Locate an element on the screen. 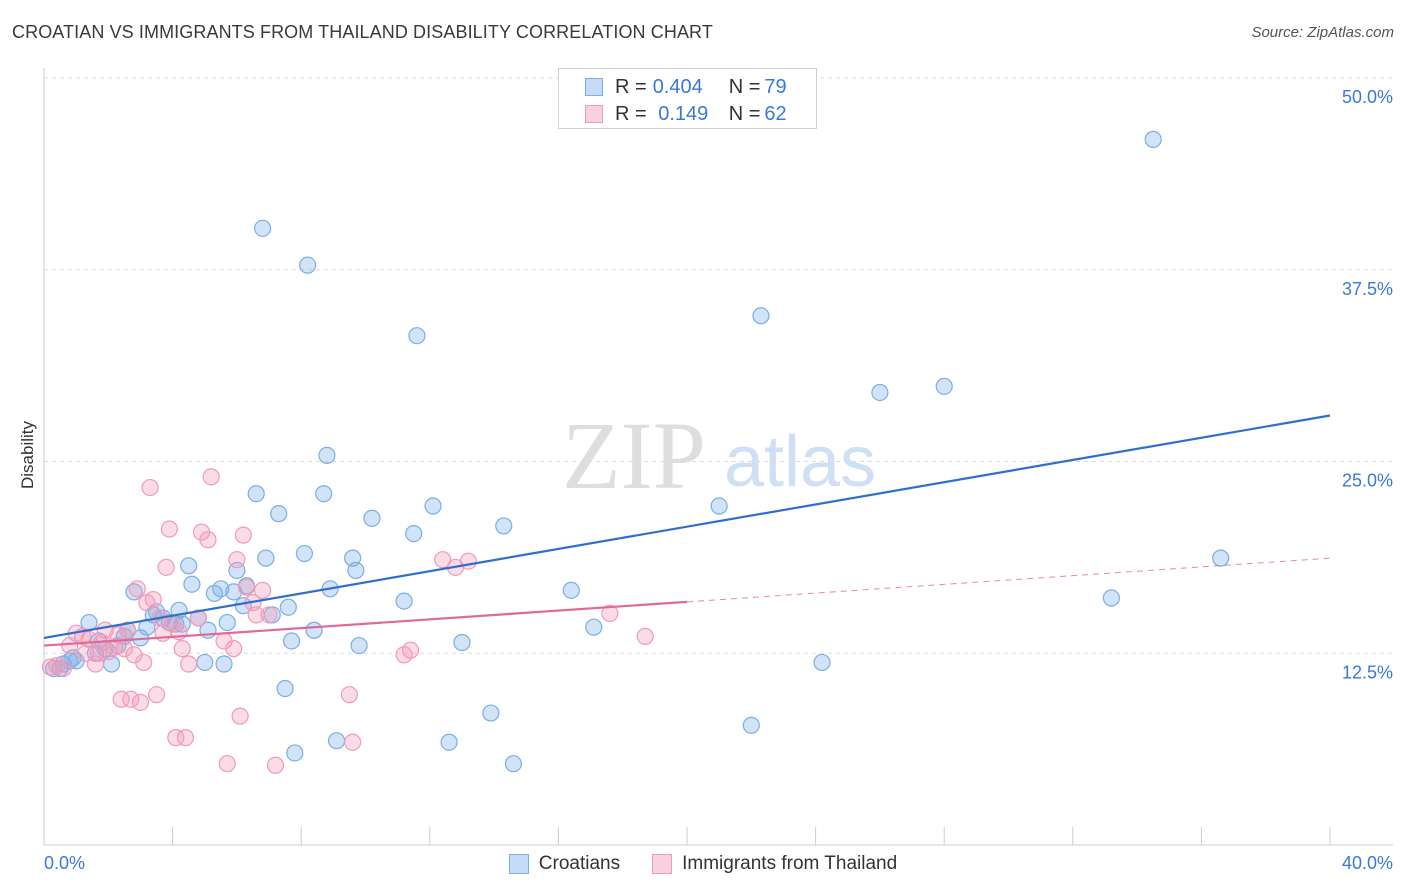 This screenshot has width=1406, height=892. bottom-legend-thailand: Immigrants from Thailand is located at coordinates (774, 864).